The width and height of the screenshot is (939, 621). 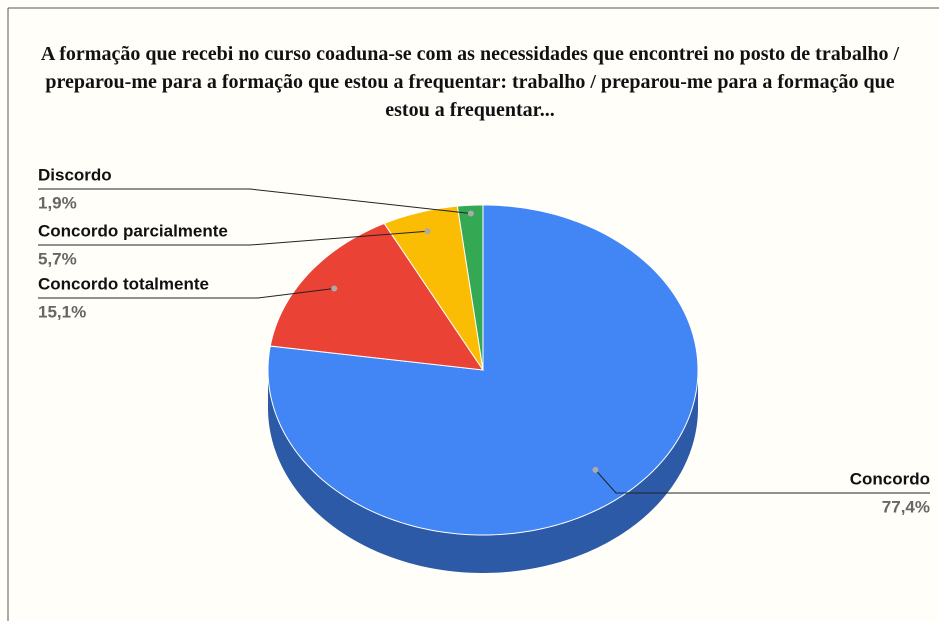 What do you see at coordinates (483, 471) in the screenshot?
I see `pie-side` at bounding box center [483, 471].